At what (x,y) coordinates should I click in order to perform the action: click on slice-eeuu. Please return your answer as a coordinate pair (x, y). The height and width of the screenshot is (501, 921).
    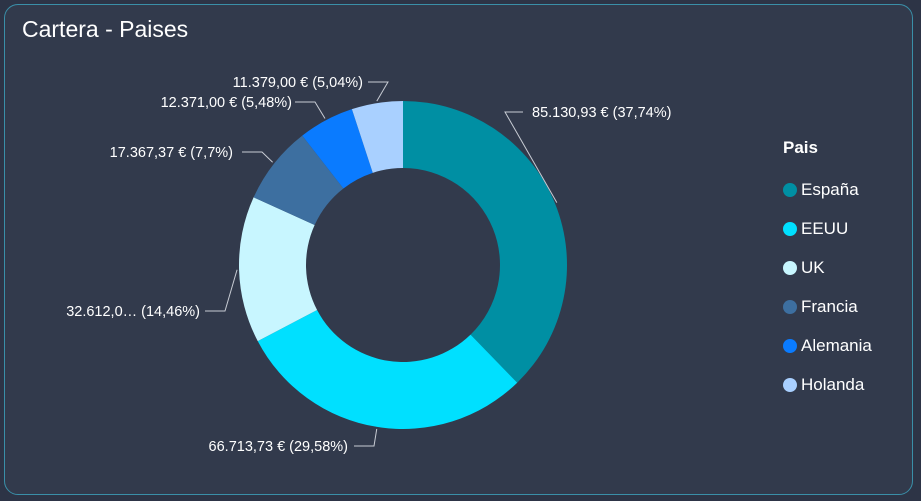
    Looking at the image, I should click on (387, 370).